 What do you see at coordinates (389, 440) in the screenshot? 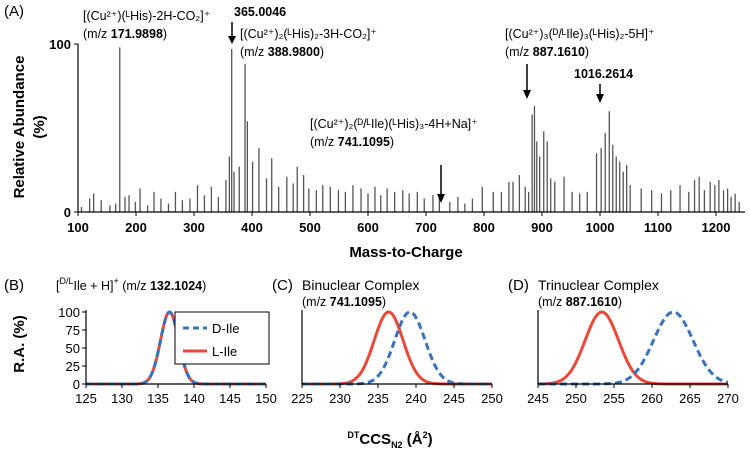
I see `shared-xlabel: DTCCSN2 (Å2)` at bounding box center [389, 440].